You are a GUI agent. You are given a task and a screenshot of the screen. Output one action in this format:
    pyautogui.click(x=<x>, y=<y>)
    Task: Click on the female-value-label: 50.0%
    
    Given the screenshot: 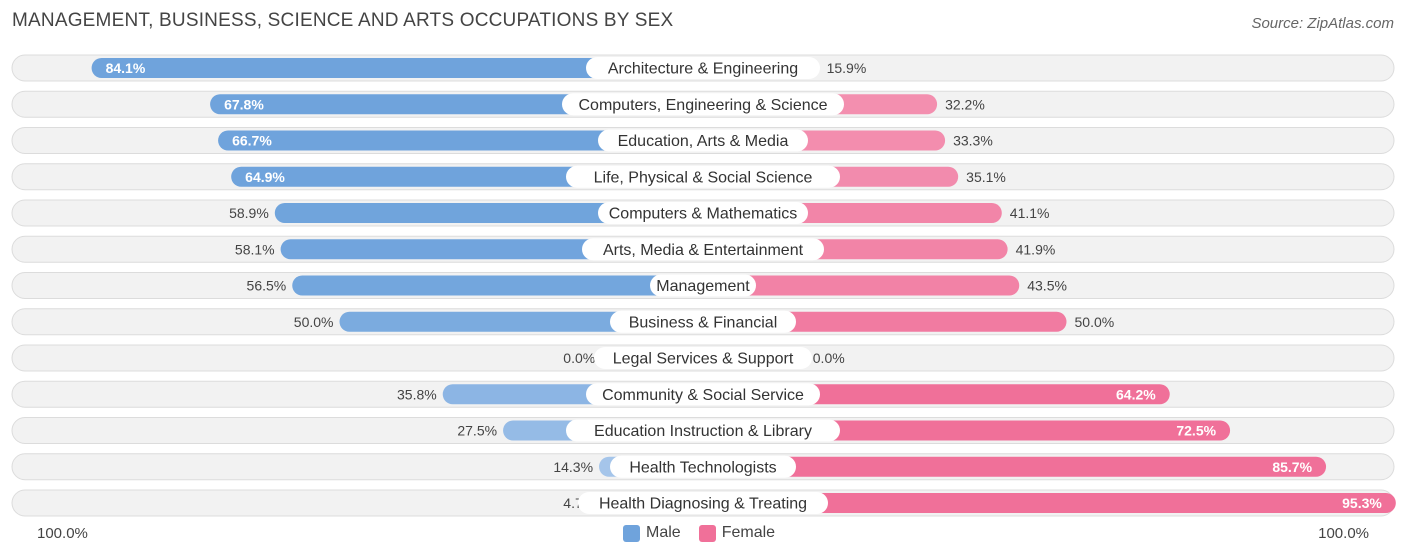 What is the action you would take?
    pyautogui.click(x=1095, y=322)
    